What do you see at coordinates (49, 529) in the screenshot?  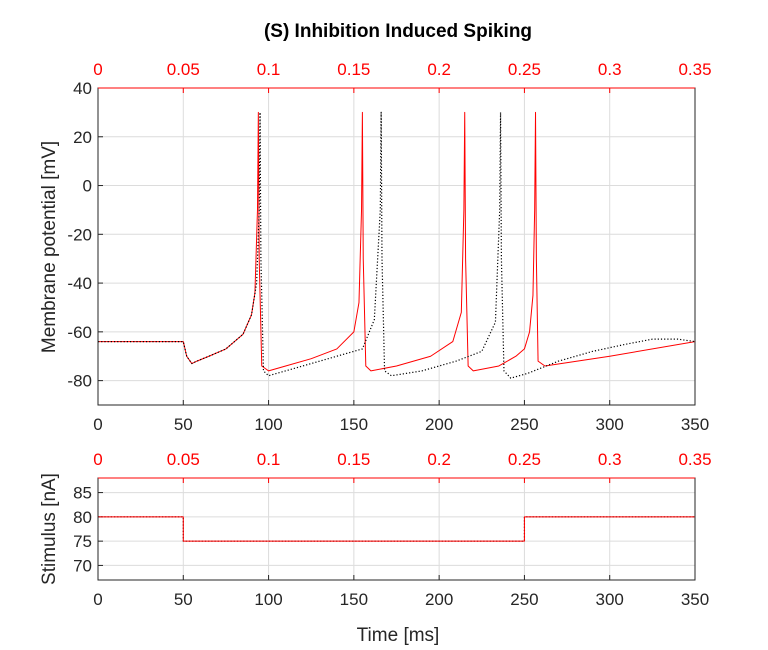 I see `y-axis-label-stimulus: Stimulus [nA]` at bounding box center [49, 529].